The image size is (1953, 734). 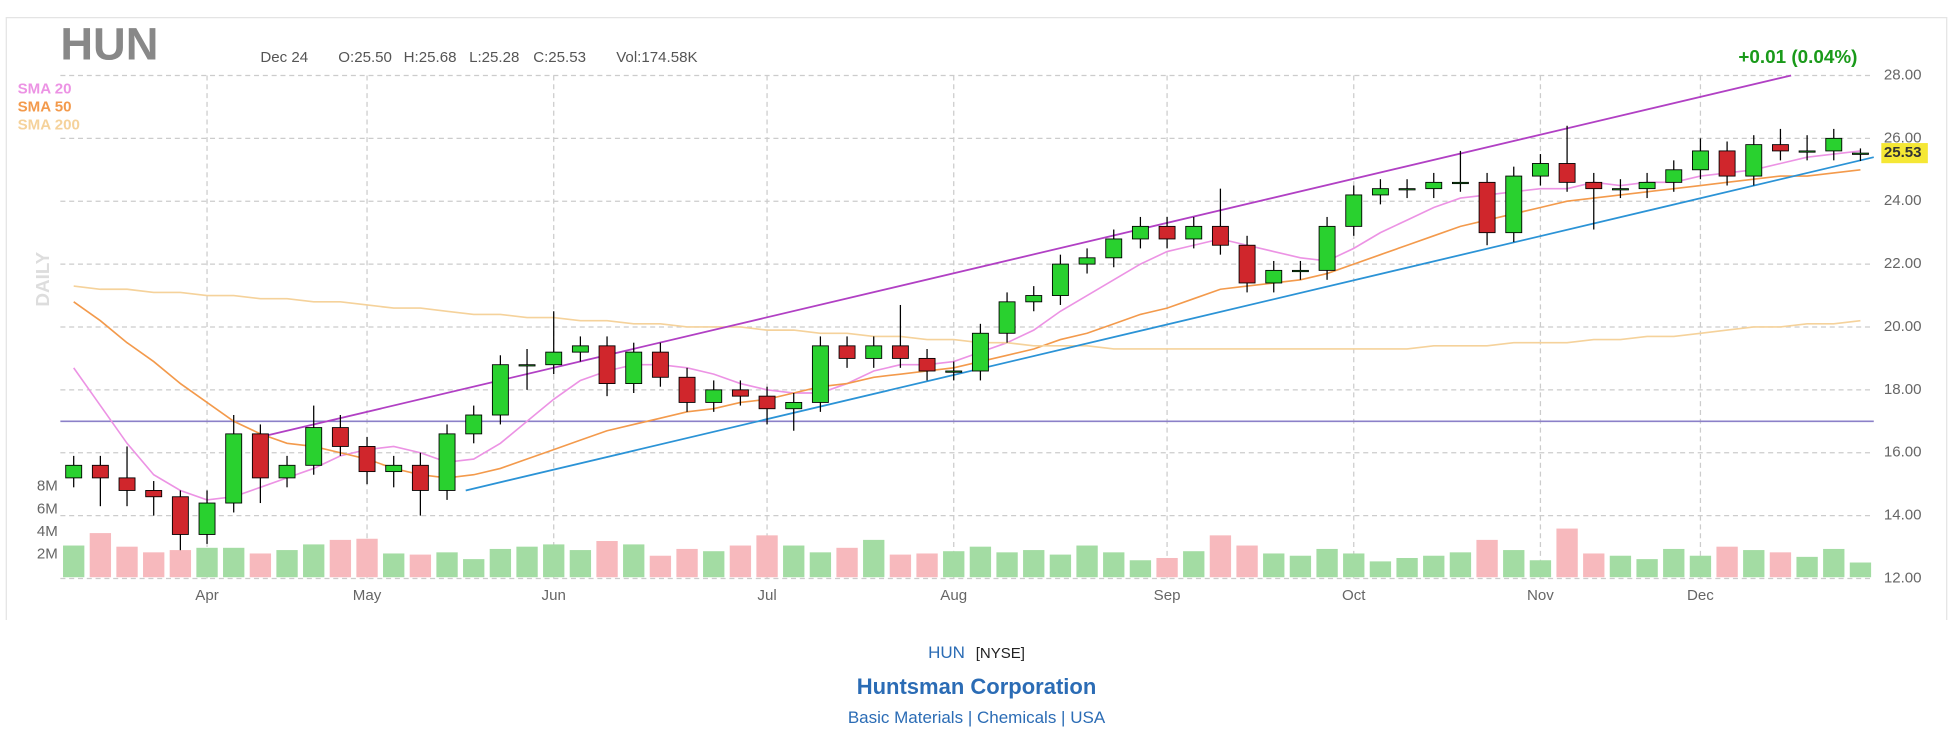 I want to click on volume-tick-label: 8M, so click(x=47, y=486).